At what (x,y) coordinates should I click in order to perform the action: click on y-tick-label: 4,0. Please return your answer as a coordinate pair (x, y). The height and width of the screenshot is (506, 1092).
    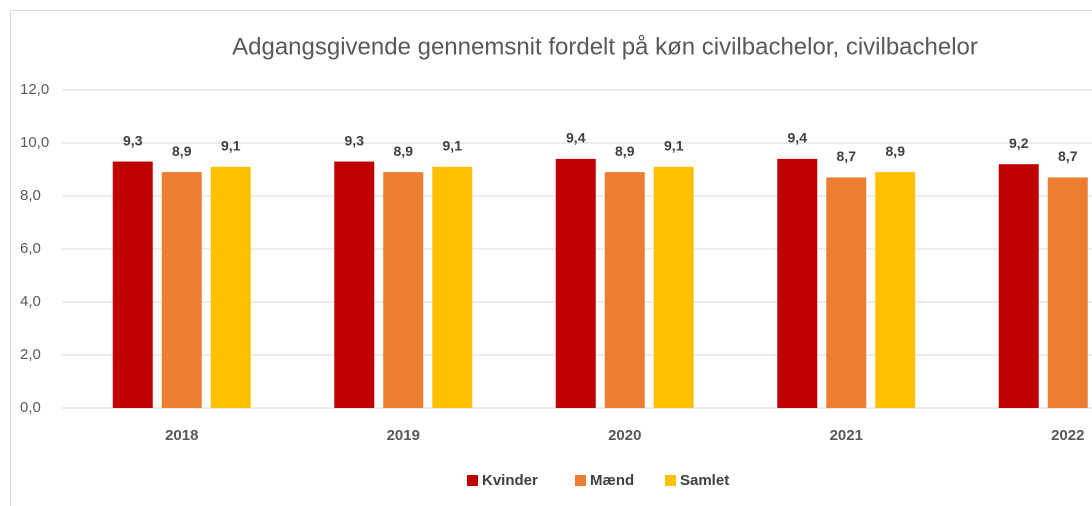
    Looking at the image, I should click on (30, 301).